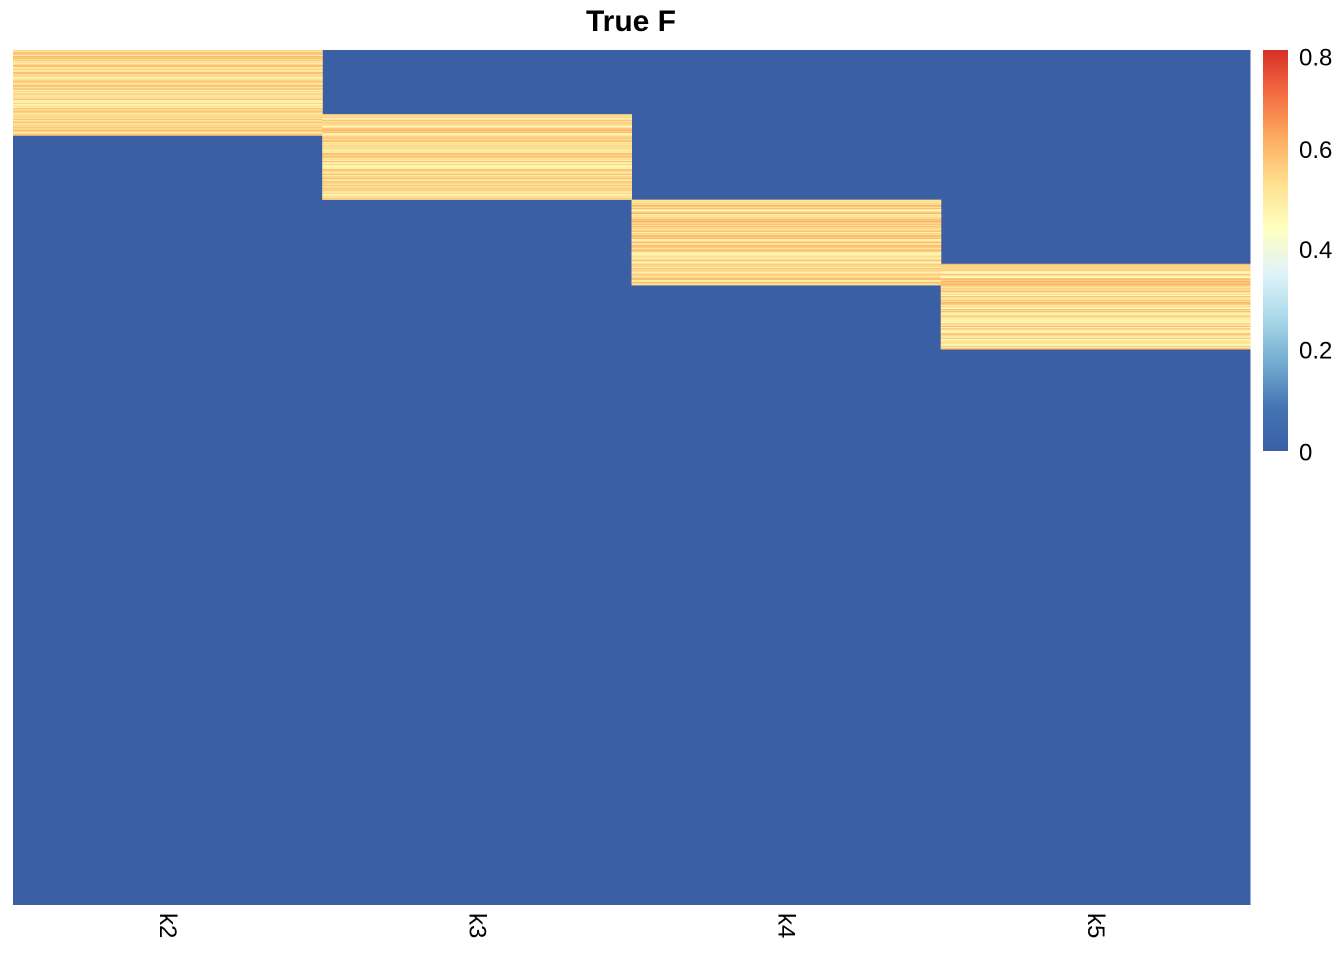 The height and width of the screenshot is (960, 1344). What do you see at coordinates (786, 925) in the screenshot?
I see `x-tick-label: k4` at bounding box center [786, 925].